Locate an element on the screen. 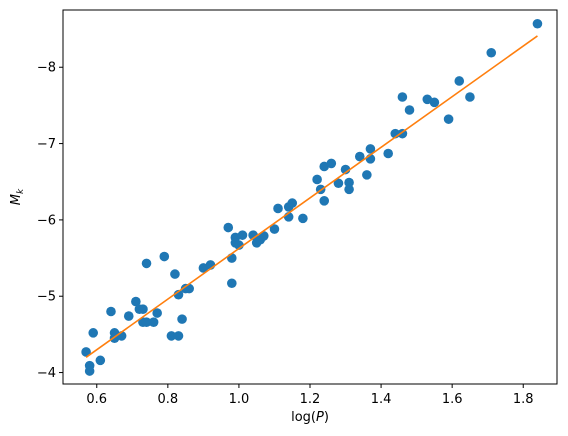  x-tick-label: 1.2 is located at coordinates (310, 399).